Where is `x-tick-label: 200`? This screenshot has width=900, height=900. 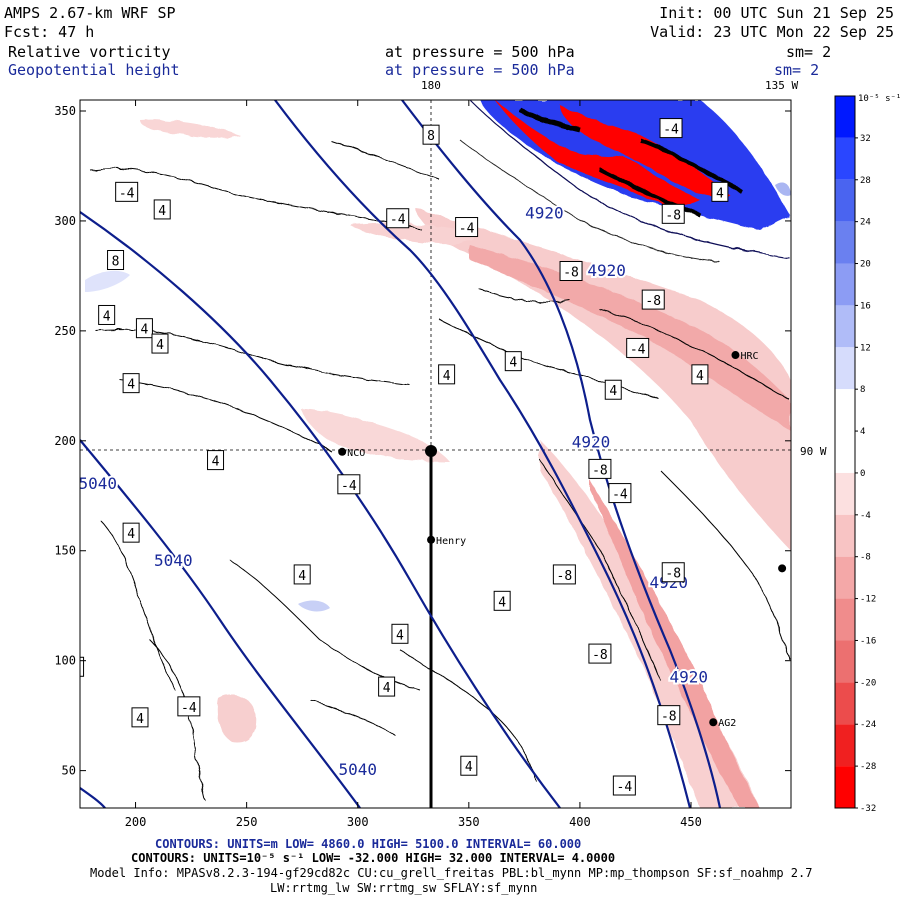 x-tick-label: 200 is located at coordinates (136, 822).